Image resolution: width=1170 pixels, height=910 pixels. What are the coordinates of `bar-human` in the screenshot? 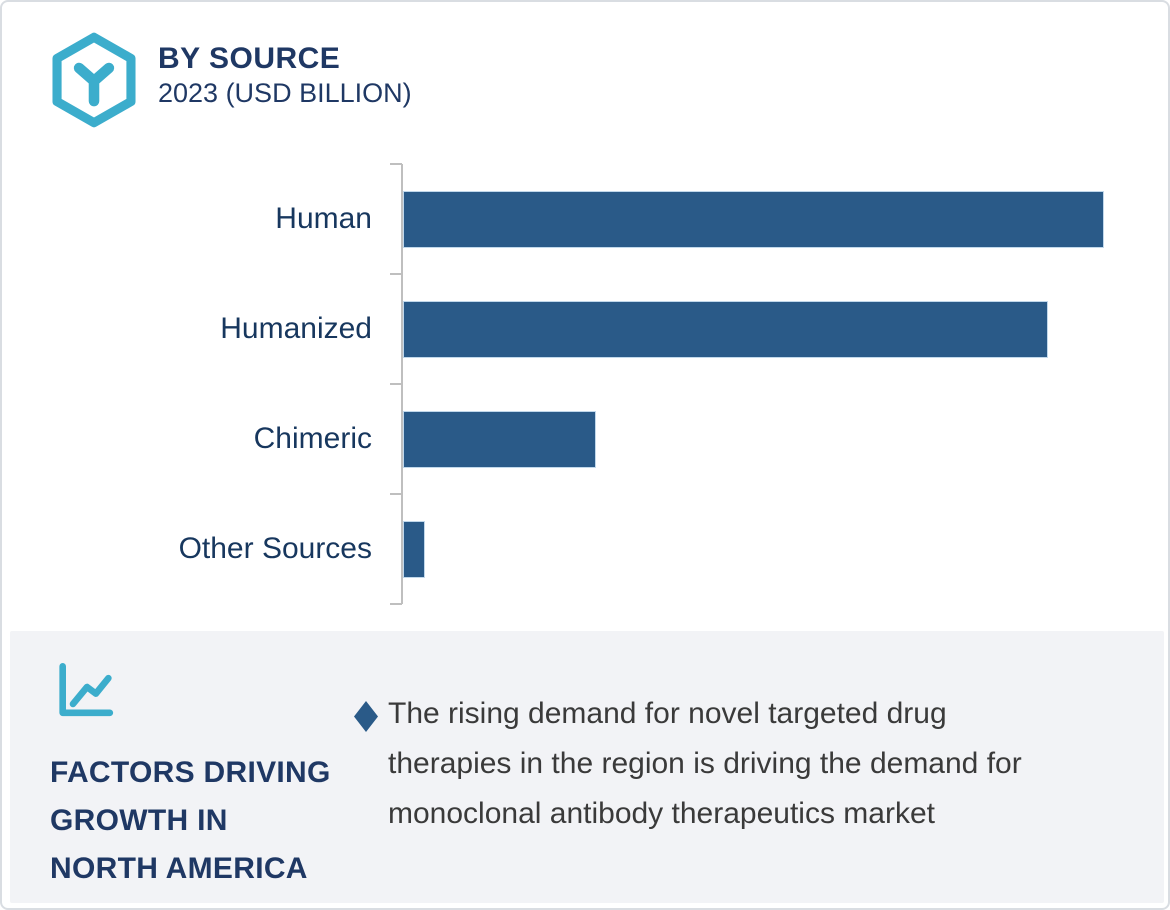 It's located at (753, 219).